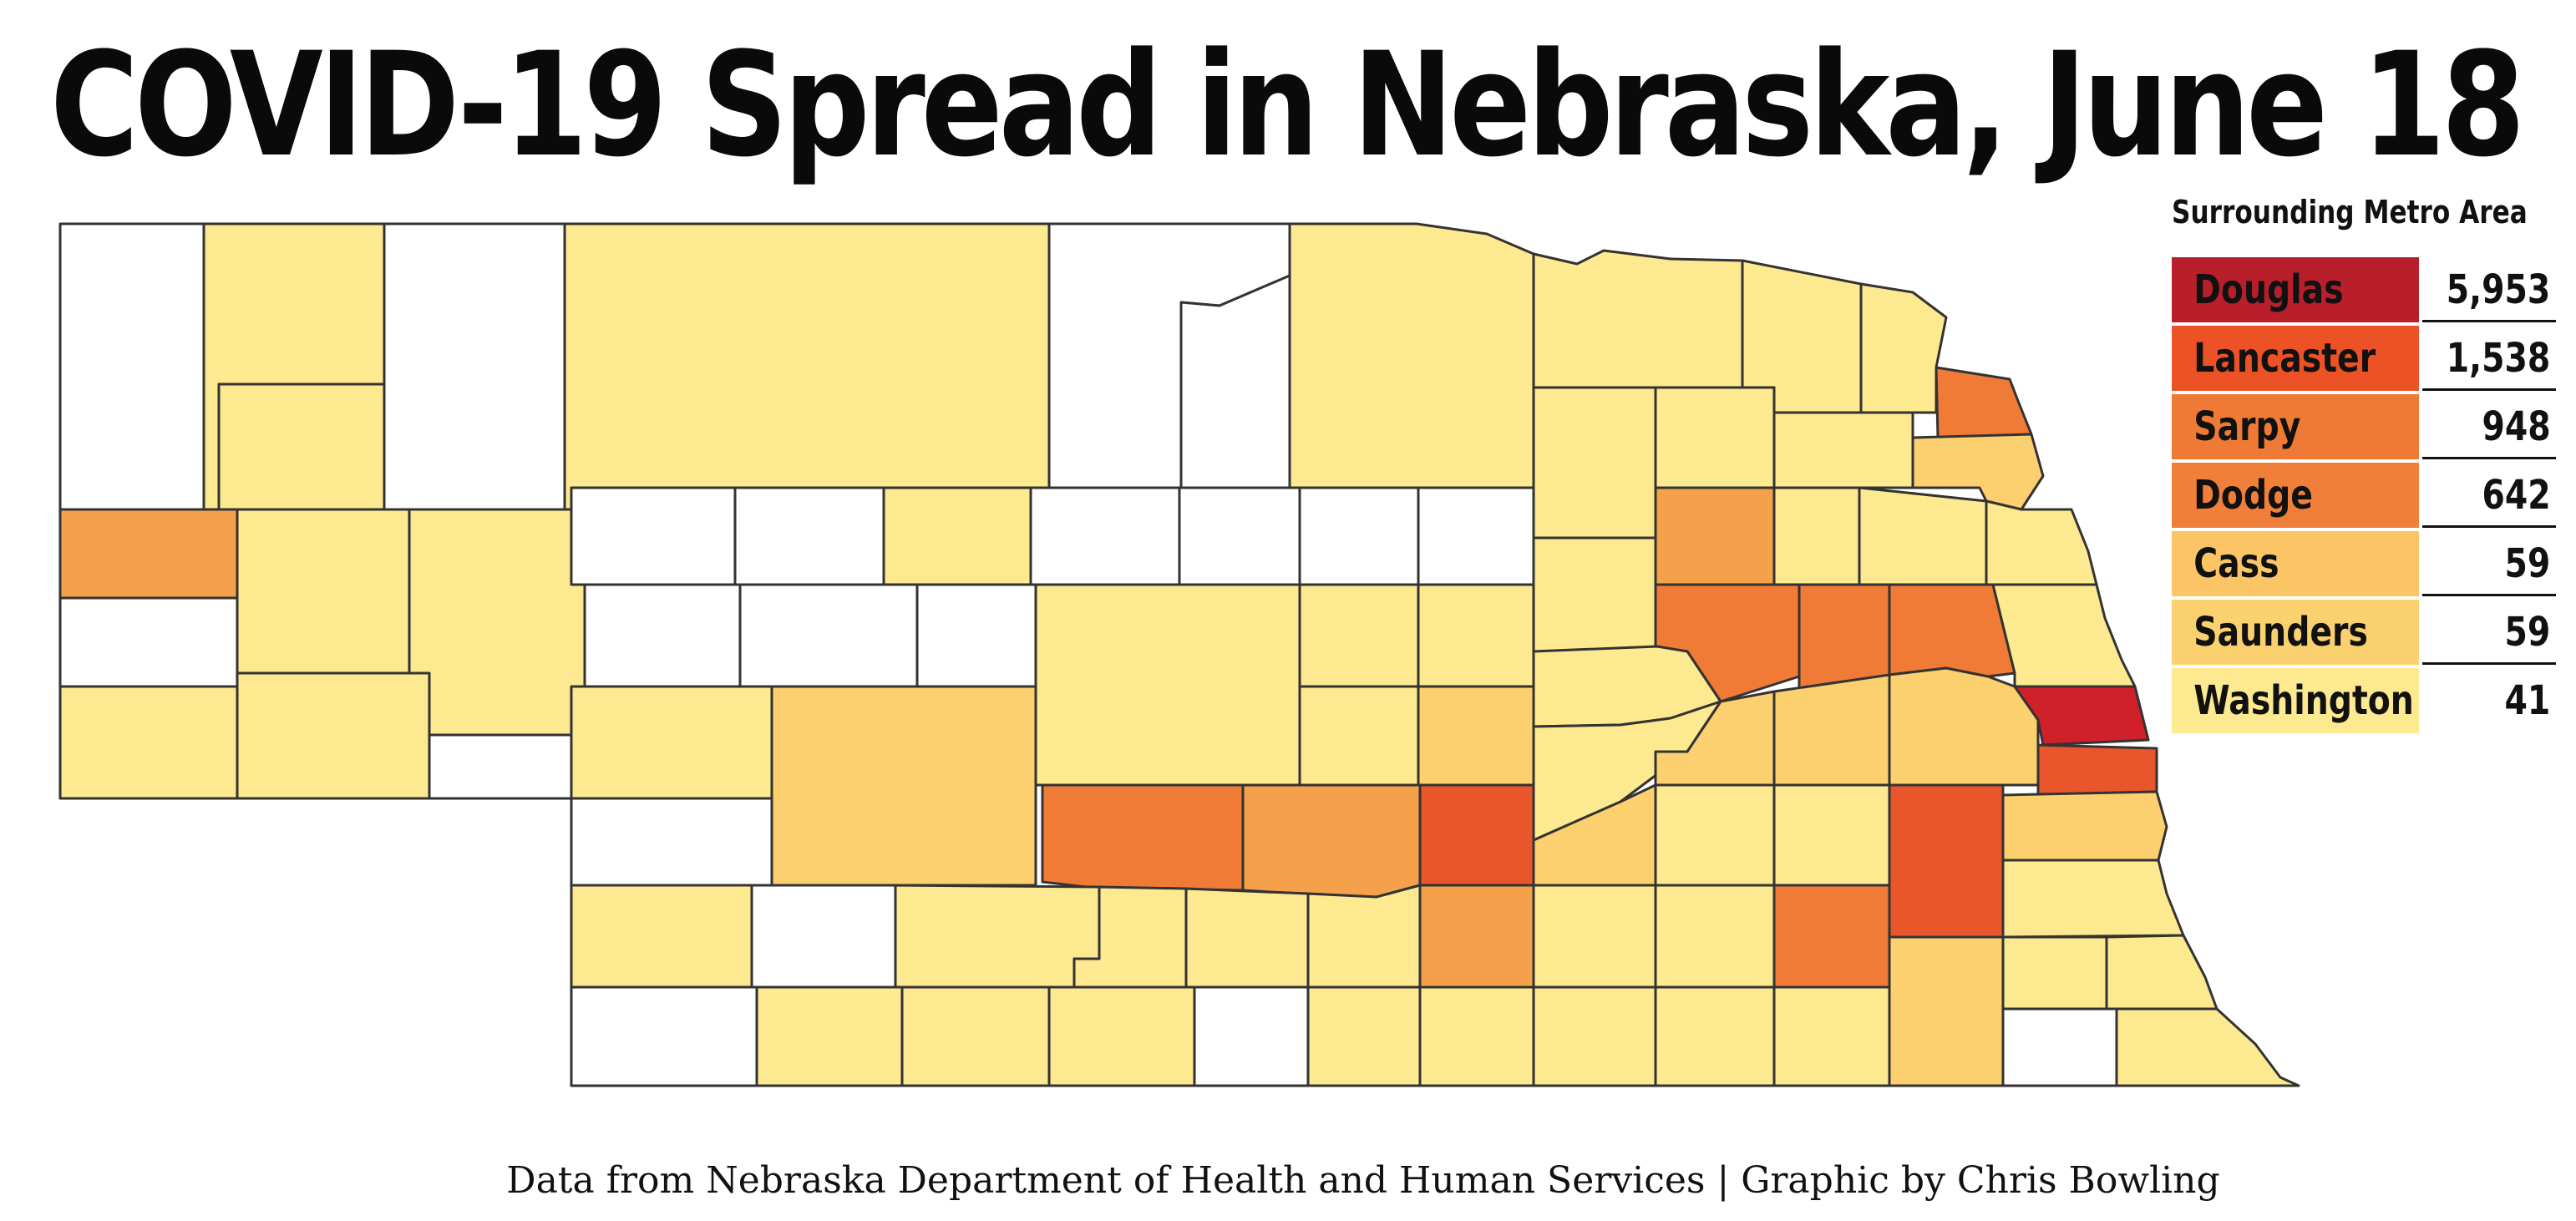 The image size is (2576, 1221). I want to click on northeast-counties, so click(1835, 488).